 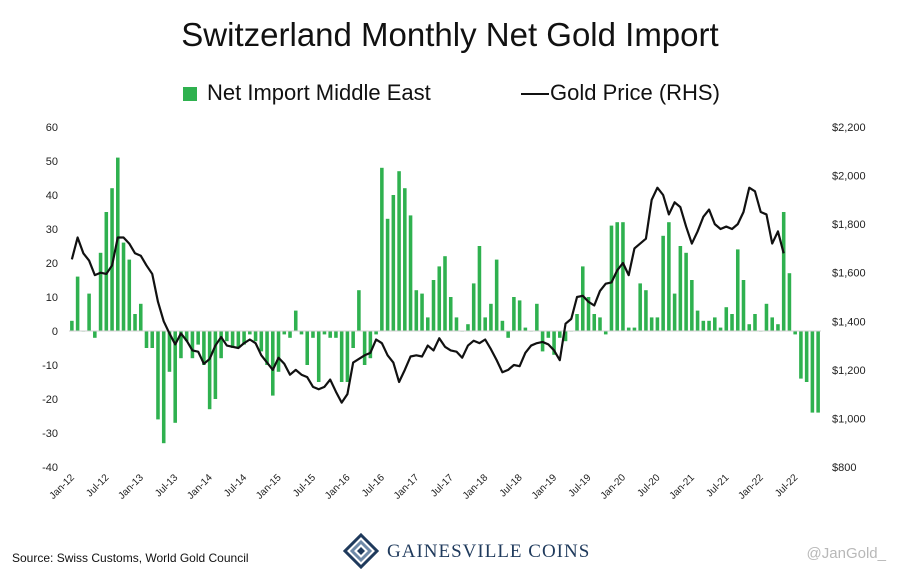 I want to click on left-axis-ticks: 60 50 40 30 20 10 0 -10 -20 -30 -40, so click(x=50, y=298).